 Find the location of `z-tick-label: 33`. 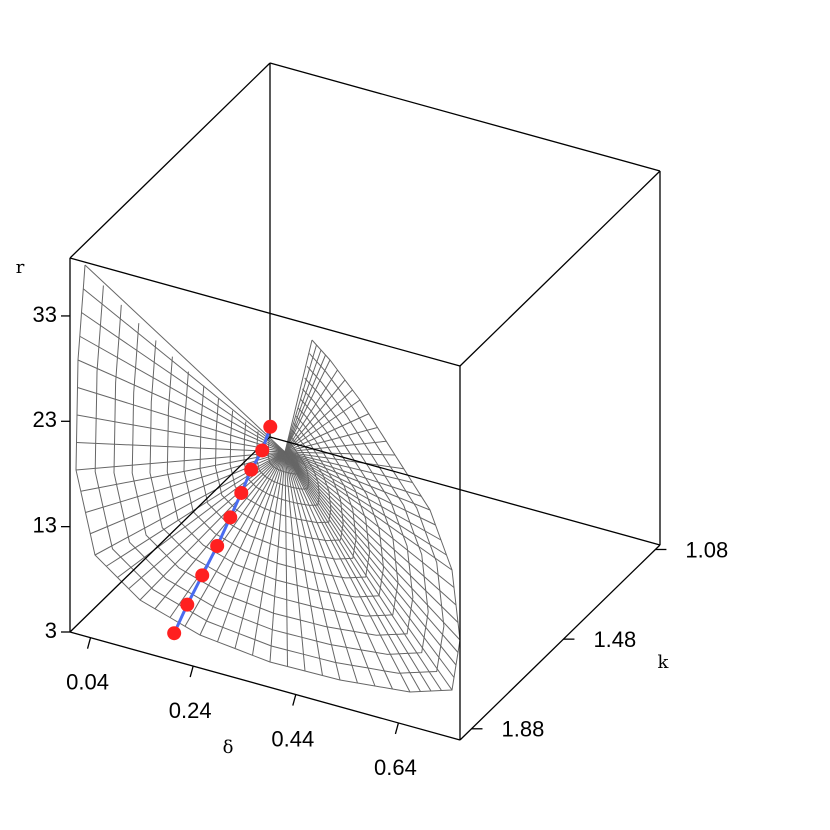

z-tick-label: 33 is located at coordinates (45, 314).